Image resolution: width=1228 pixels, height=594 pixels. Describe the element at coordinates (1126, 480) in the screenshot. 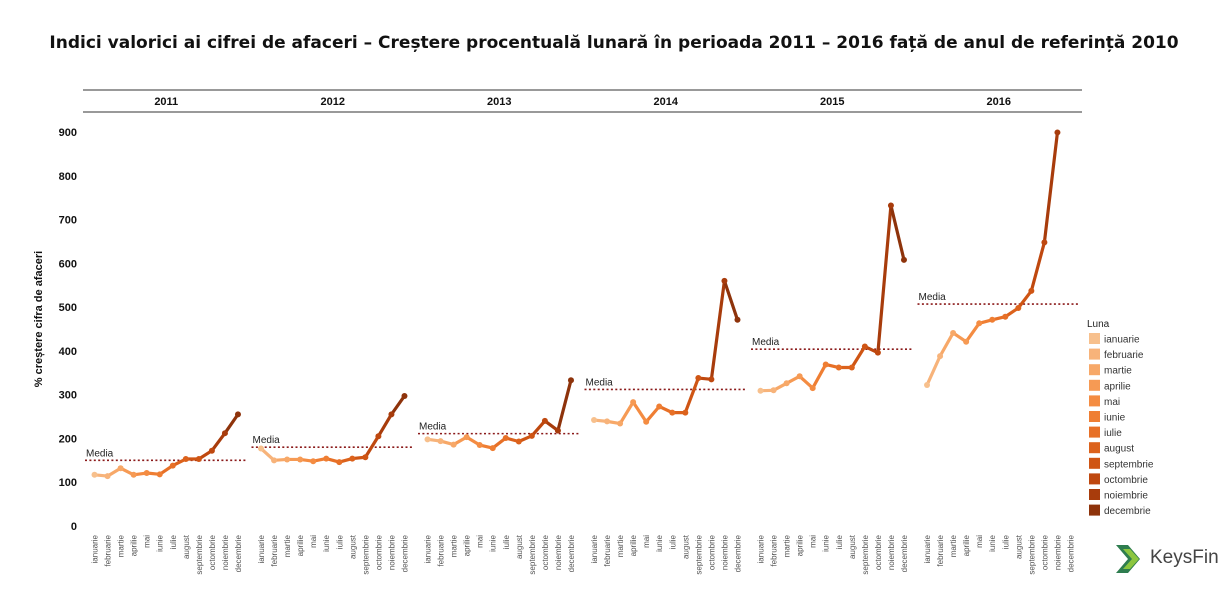

I see `legend-label: octombrie` at that location.